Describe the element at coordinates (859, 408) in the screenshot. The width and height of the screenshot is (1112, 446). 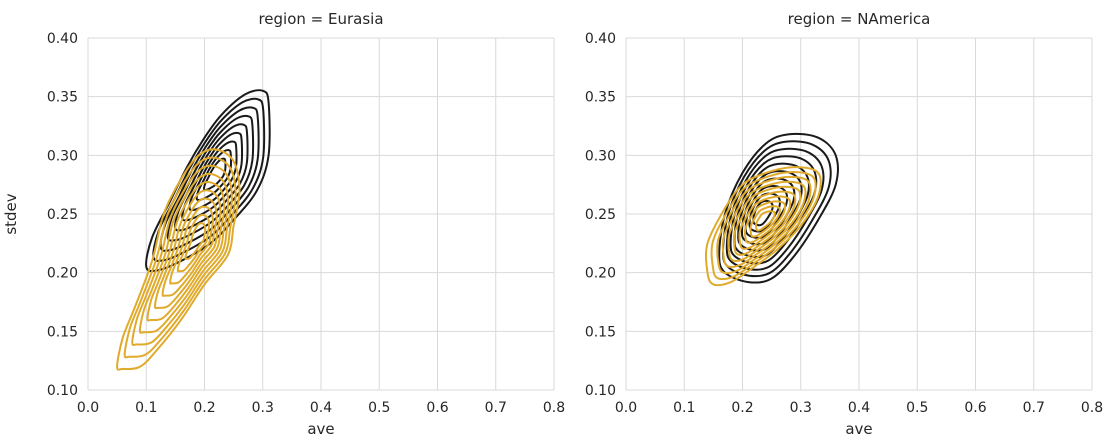
I see `namerica-x-tick-label: 0.4` at that location.